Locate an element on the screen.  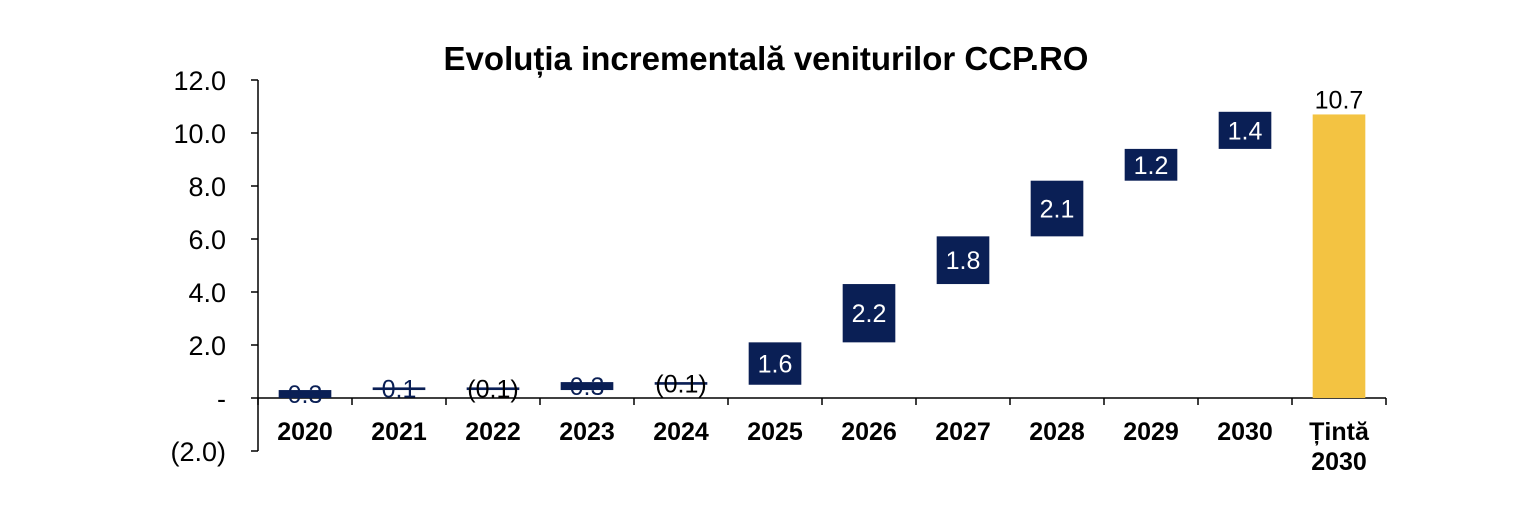
x-tick-label: 2021 is located at coordinates (399, 432).